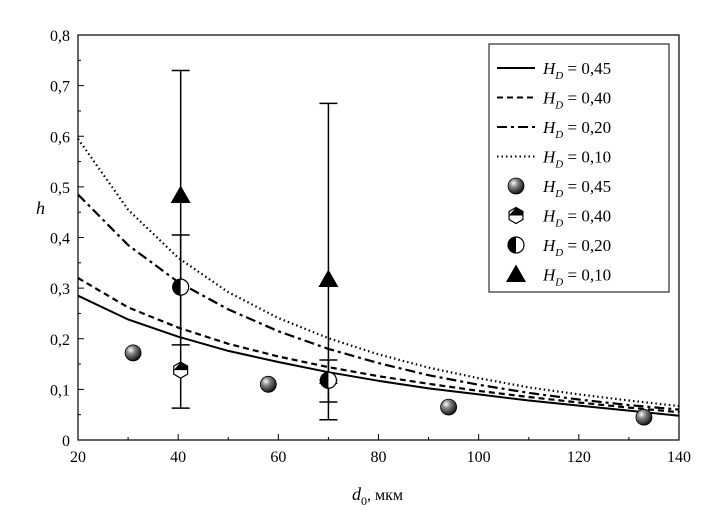 Image resolution: width=715 pixels, height=529 pixels. I want to click on y-axis-label: h, so click(40, 208).